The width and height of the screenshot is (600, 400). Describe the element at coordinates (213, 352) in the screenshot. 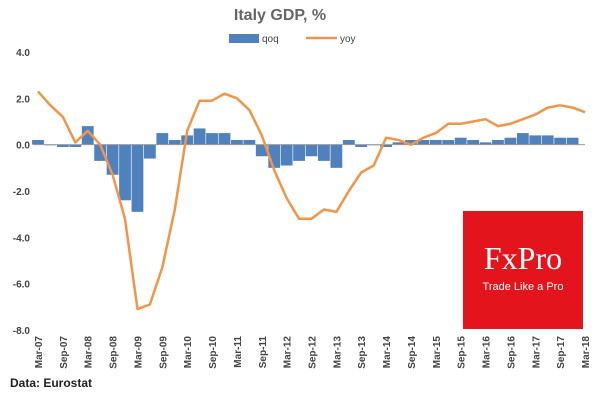

I see `x-tick-label: Sep-10` at that location.